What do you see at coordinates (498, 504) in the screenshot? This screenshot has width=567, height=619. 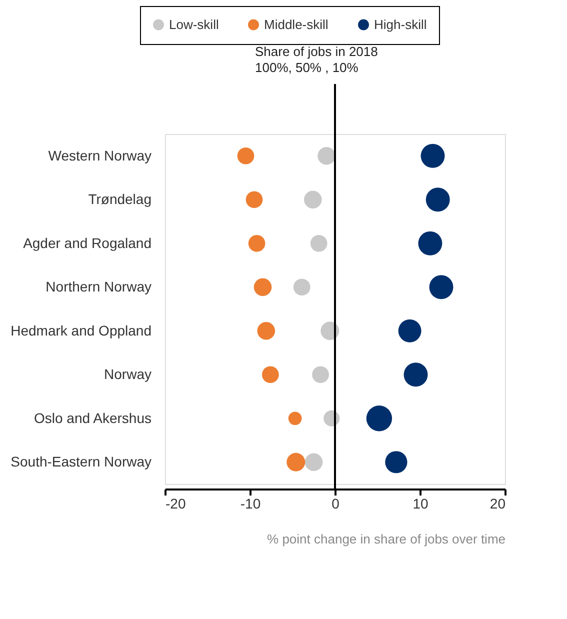 I see `x-tick-label: 20` at bounding box center [498, 504].